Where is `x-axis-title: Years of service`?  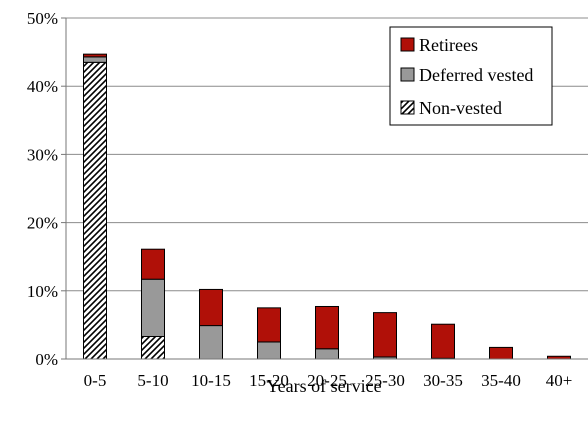
x-axis-title: Years of service is located at coordinates (323, 386).